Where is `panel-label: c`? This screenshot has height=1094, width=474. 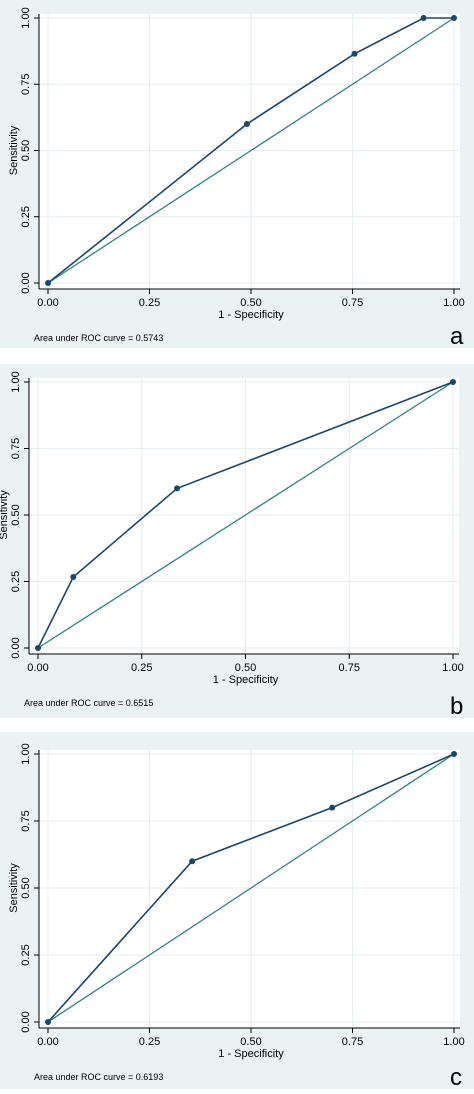
panel-label: c is located at coordinates (456, 1076).